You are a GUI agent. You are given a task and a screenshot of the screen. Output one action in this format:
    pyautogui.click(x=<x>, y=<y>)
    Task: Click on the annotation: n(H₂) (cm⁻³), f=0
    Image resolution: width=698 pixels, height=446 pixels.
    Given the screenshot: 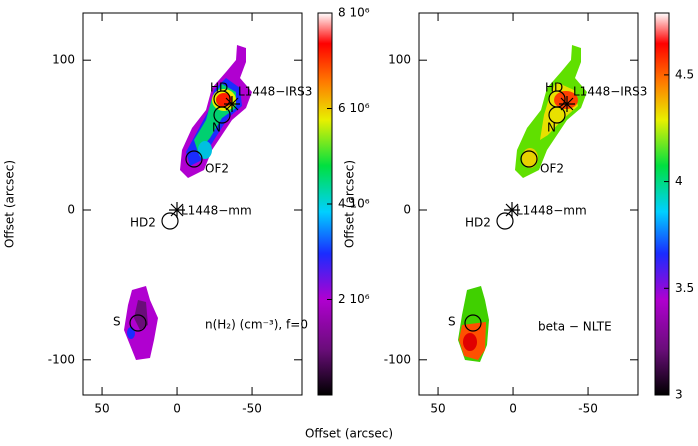 What is the action you would take?
    pyautogui.click(x=256, y=325)
    